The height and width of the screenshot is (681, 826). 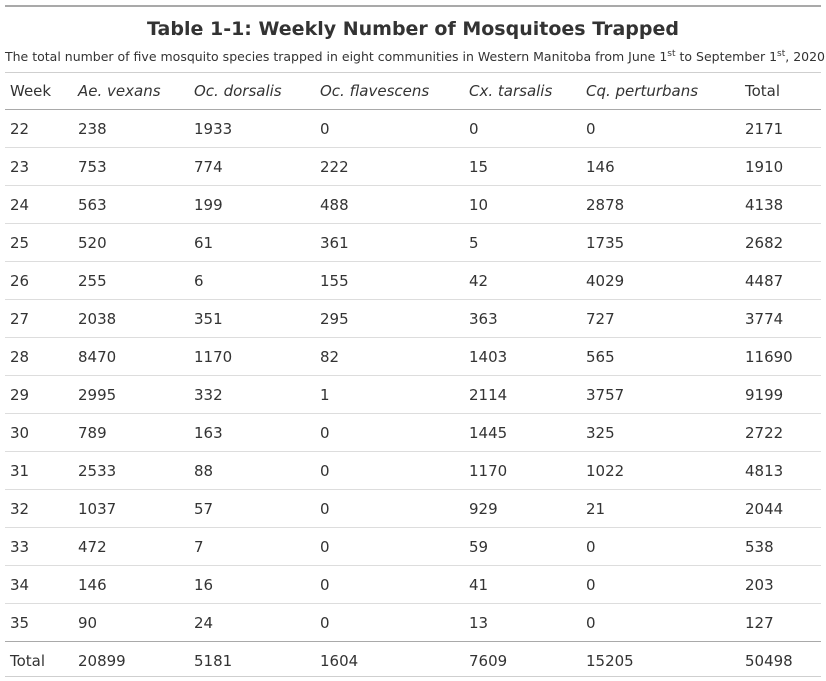 I want to click on cell-cx-tarsalis: 5, so click(x=474, y=242).